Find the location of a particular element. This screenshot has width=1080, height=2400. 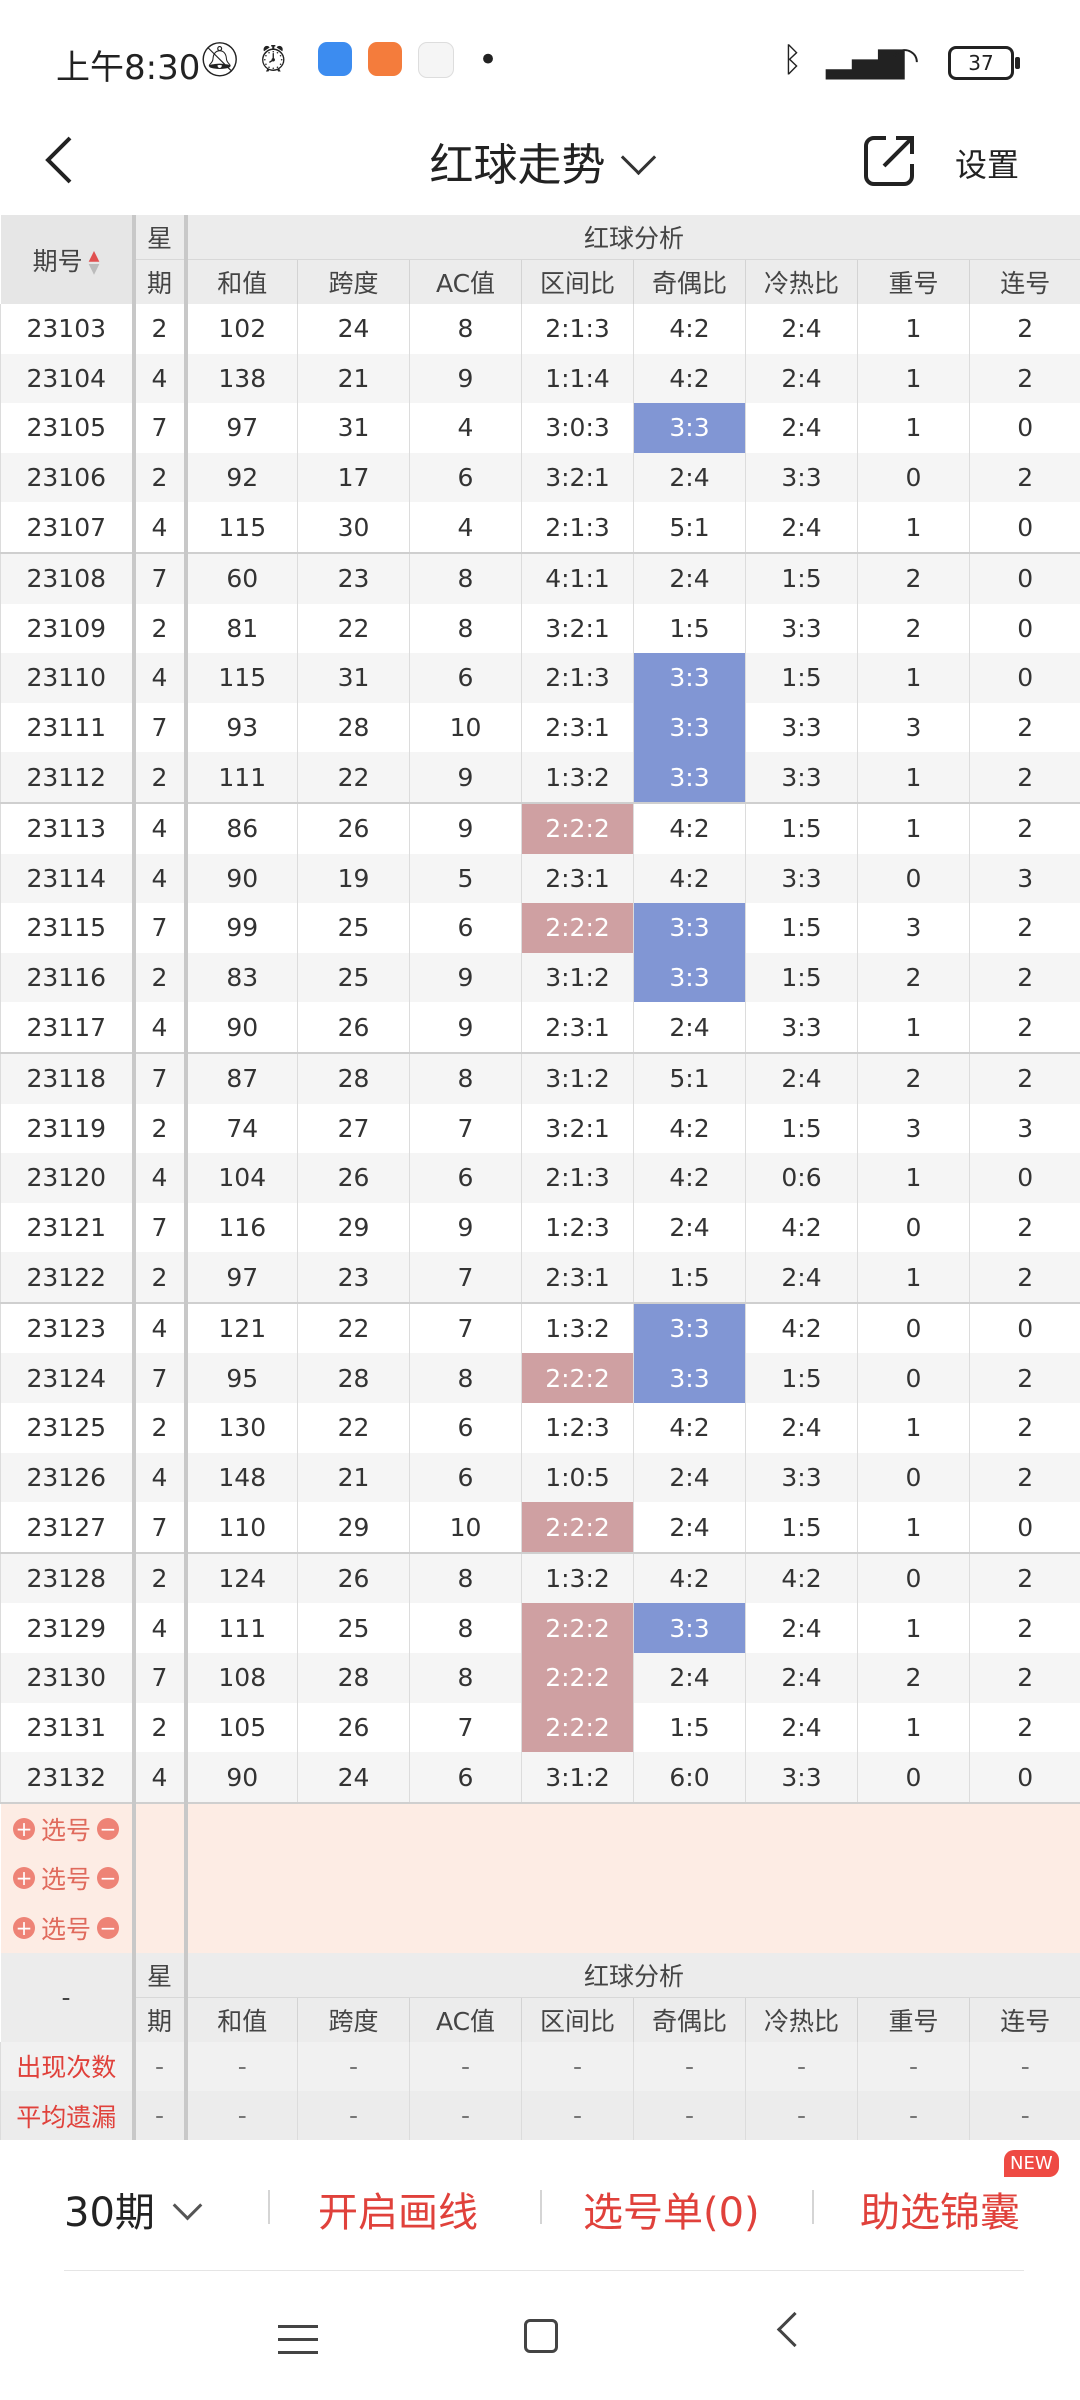

pick-label: 选号 is located at coordinates (65, 1830).